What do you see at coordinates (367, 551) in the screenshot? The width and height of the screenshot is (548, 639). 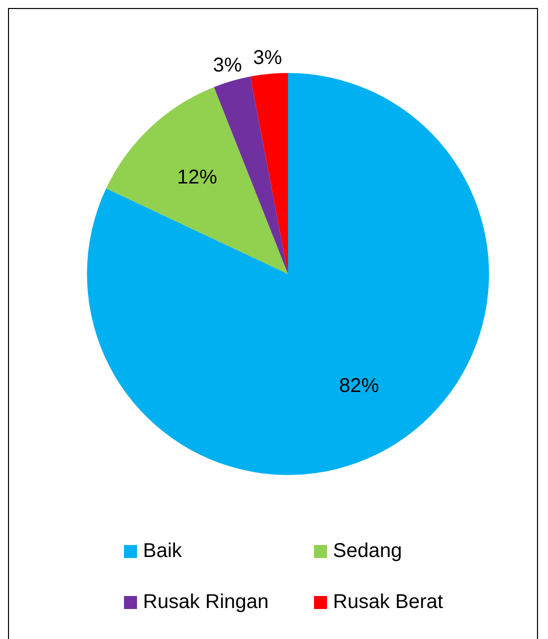 I see `legend-label: Sedang` at bounding box center [367, 551].